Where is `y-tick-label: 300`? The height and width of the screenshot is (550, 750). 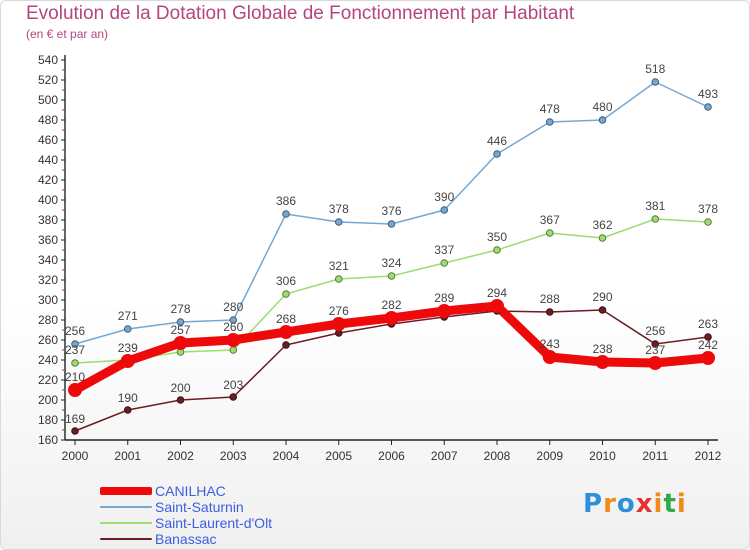
y-tick-label: 300 is located at coordinates (48, 300).